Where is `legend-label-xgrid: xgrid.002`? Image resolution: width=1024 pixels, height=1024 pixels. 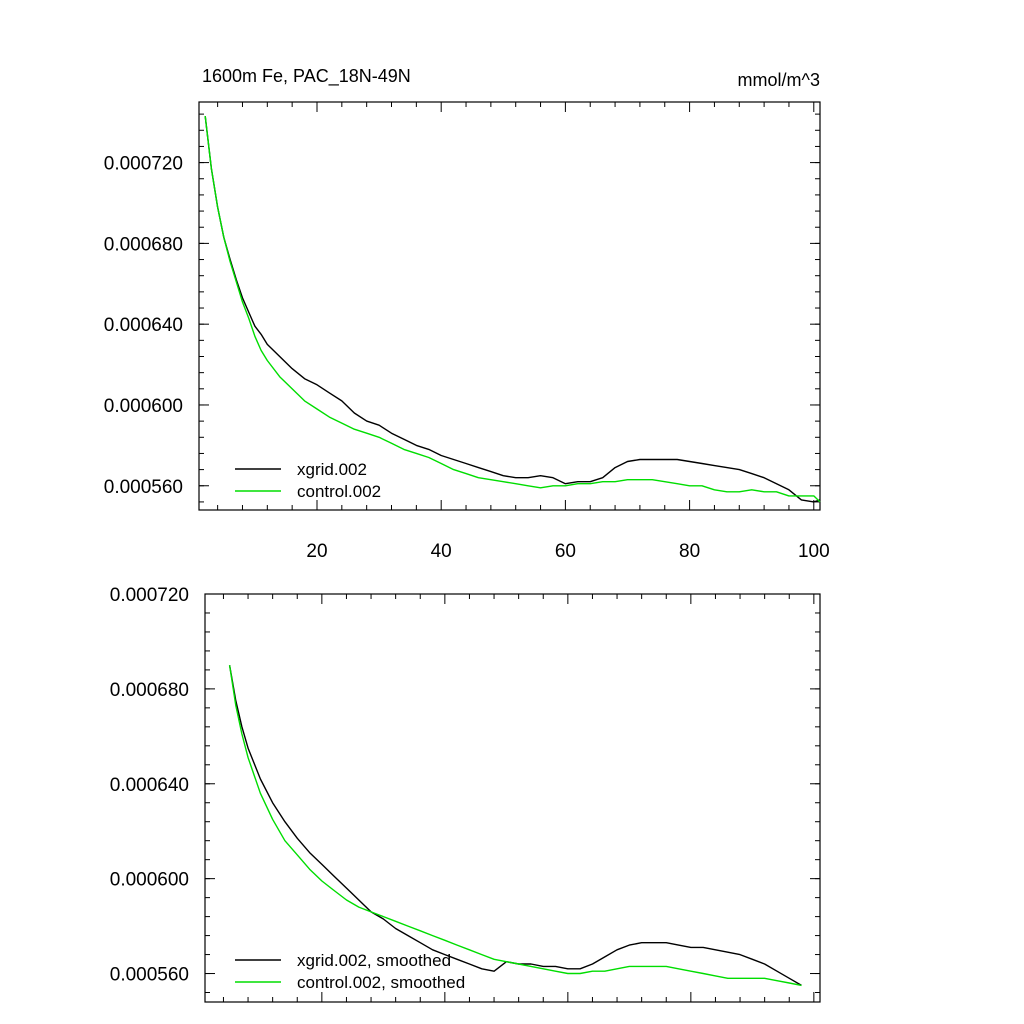 legend-label-xgrid: xgrid.002 is located at coordinates (332, 469).